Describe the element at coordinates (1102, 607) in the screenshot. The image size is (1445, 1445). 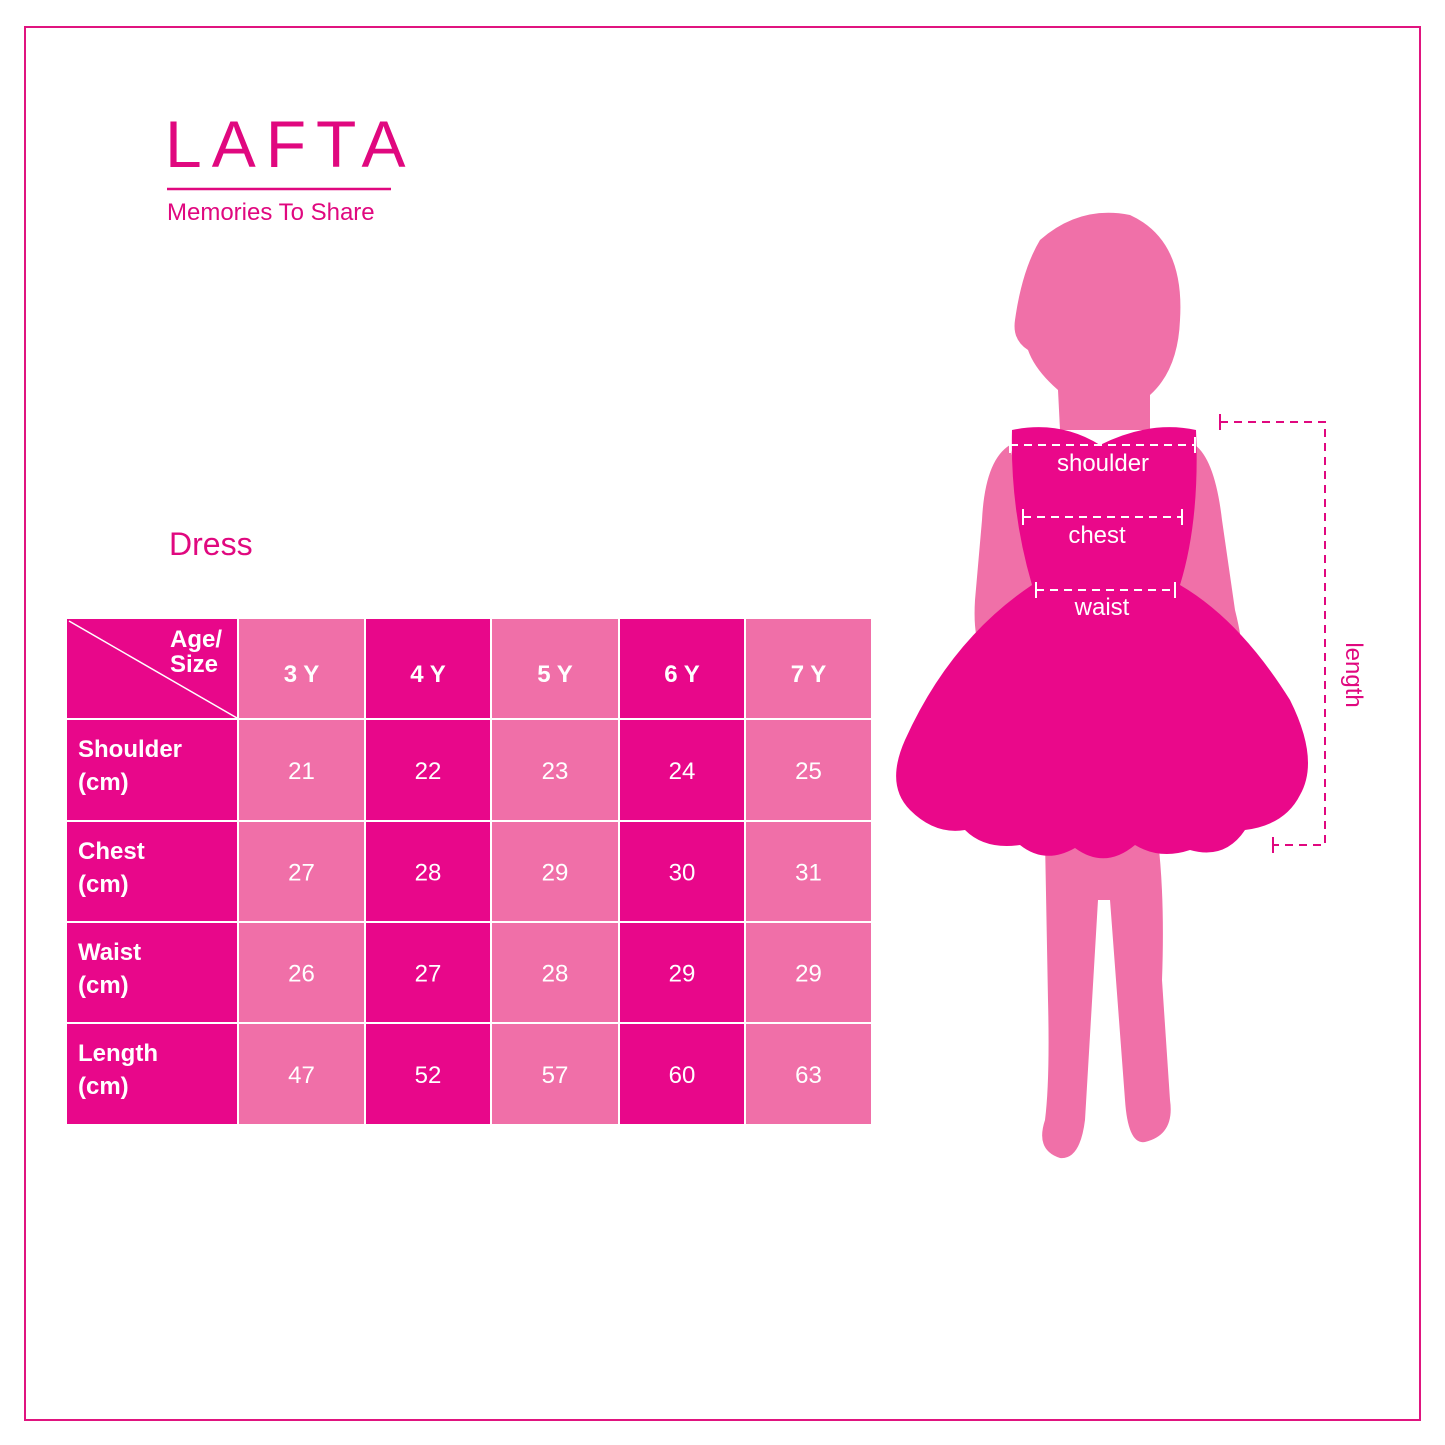
I see `label-waist: waist` at that location.